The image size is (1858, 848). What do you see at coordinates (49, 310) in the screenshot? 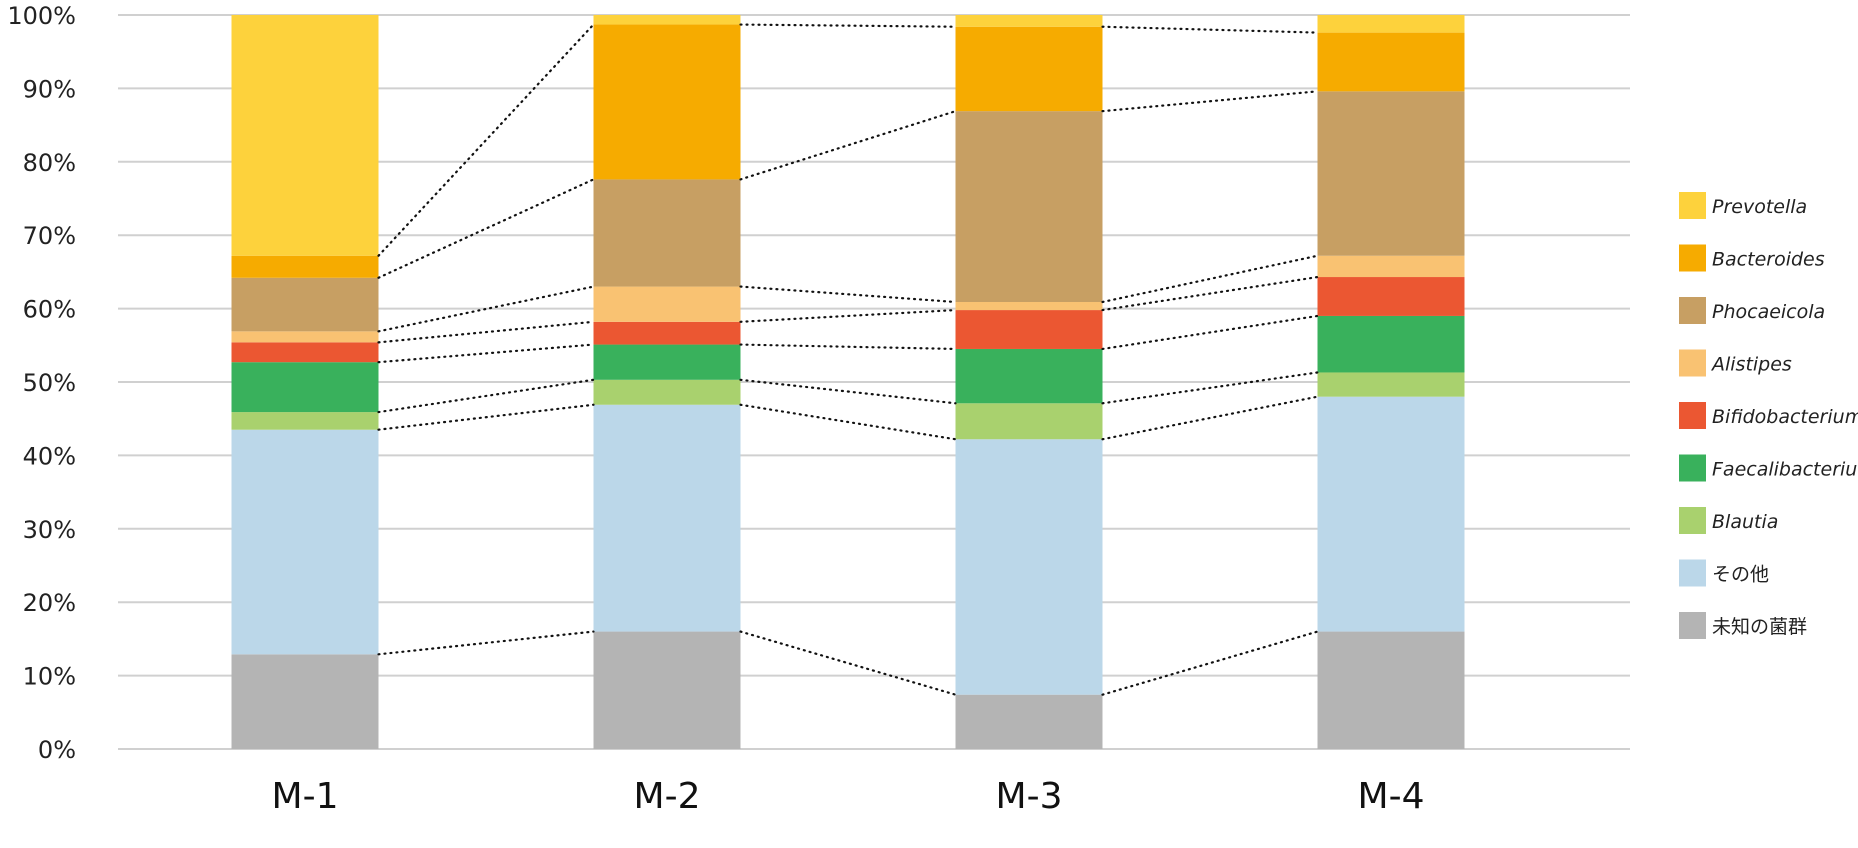
I see `y-tick-label: 60%` at bounding box center [49, 310].